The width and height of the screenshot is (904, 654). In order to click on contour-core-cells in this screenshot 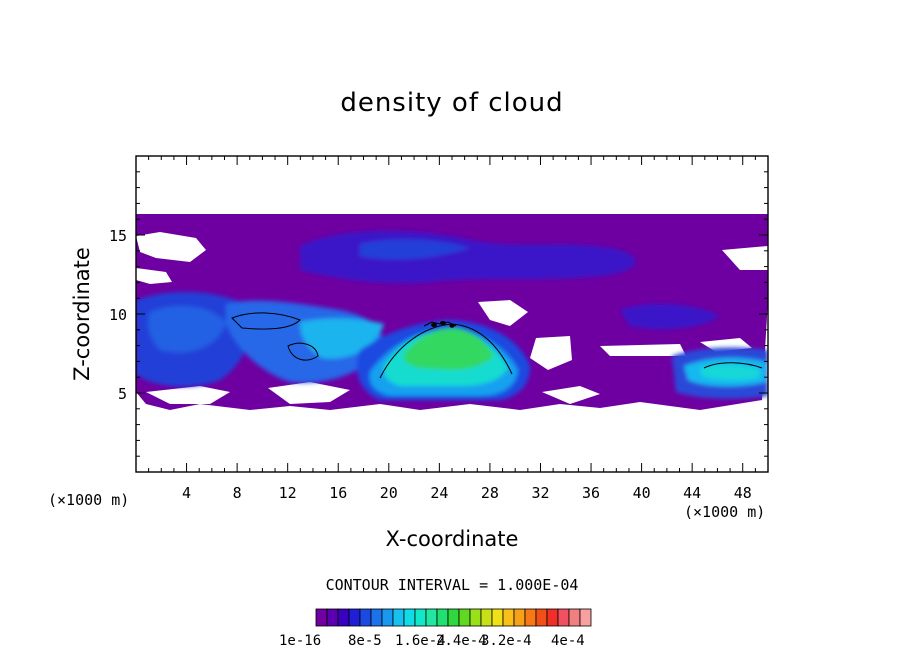, I will do `click(443, 324)`.